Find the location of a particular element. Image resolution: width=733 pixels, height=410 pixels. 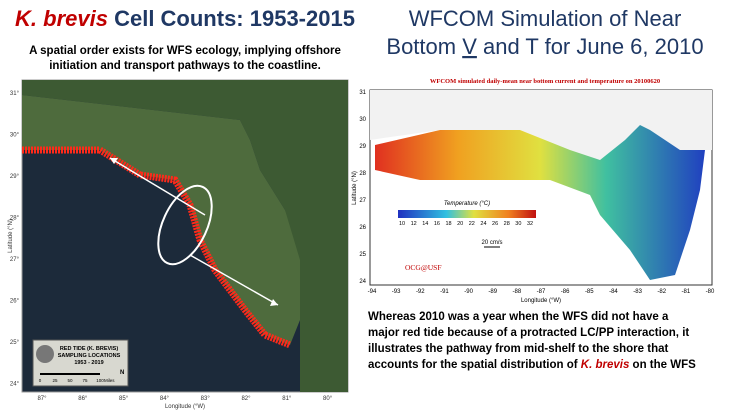

lon-tick: -80 is located at coordinates (710, 292).